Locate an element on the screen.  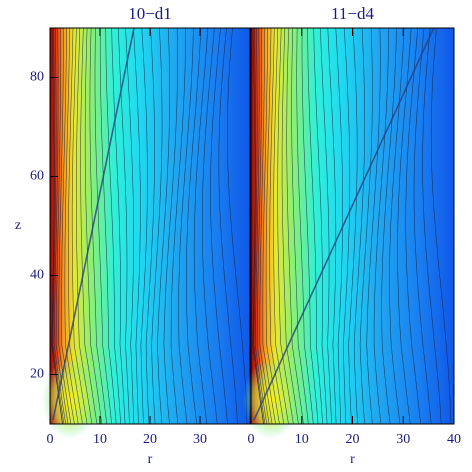
y-tick-label: 40 is located at coordinates (37, 275).